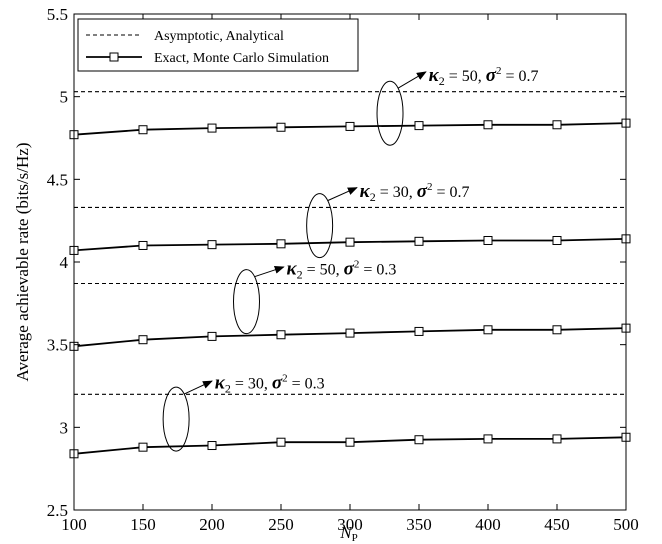 The image size is (662, 544). I want to click on x-axis-label: NP, so click(348, 533).